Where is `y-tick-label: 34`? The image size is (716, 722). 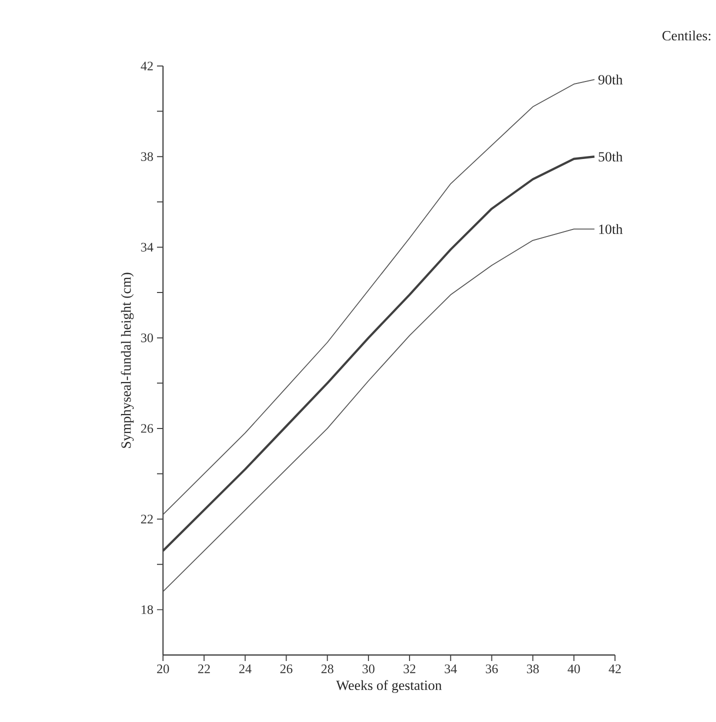
y-tick-label: 34 is located at coordinates (147, 247).